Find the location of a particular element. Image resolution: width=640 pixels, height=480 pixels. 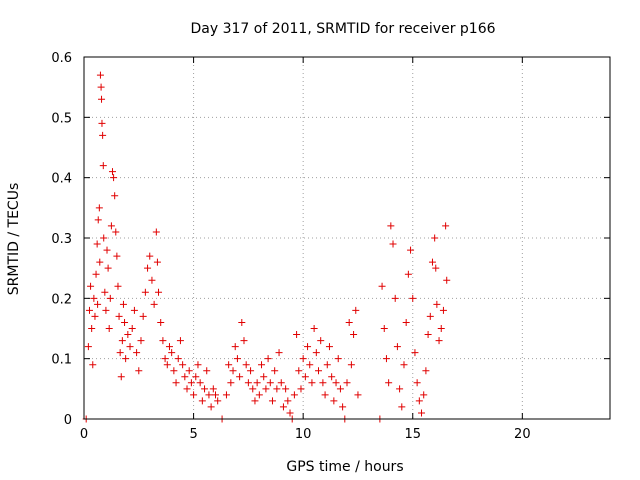

x-tick-label: 5 is located at coordinates (193, 434).